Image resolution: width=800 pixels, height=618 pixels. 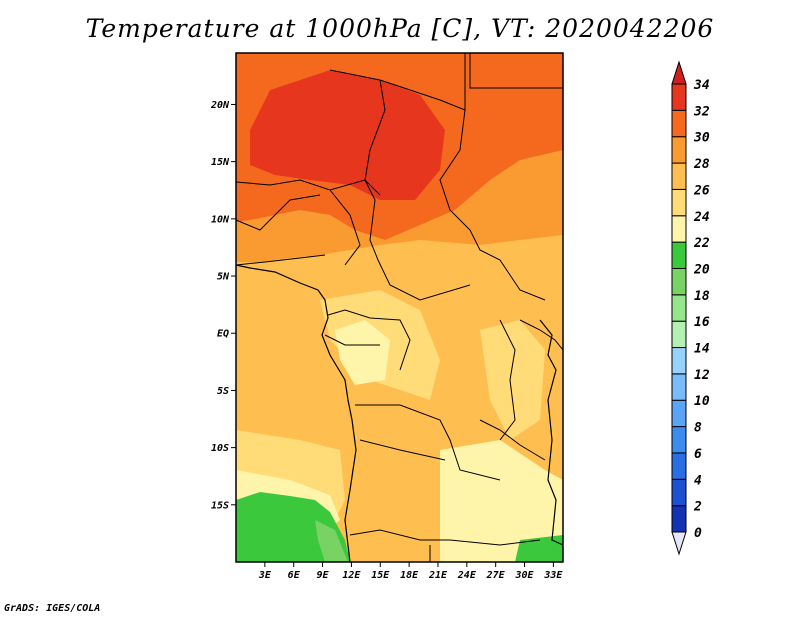 I want to click on field-band-20-south, so click(x=331, y=541).